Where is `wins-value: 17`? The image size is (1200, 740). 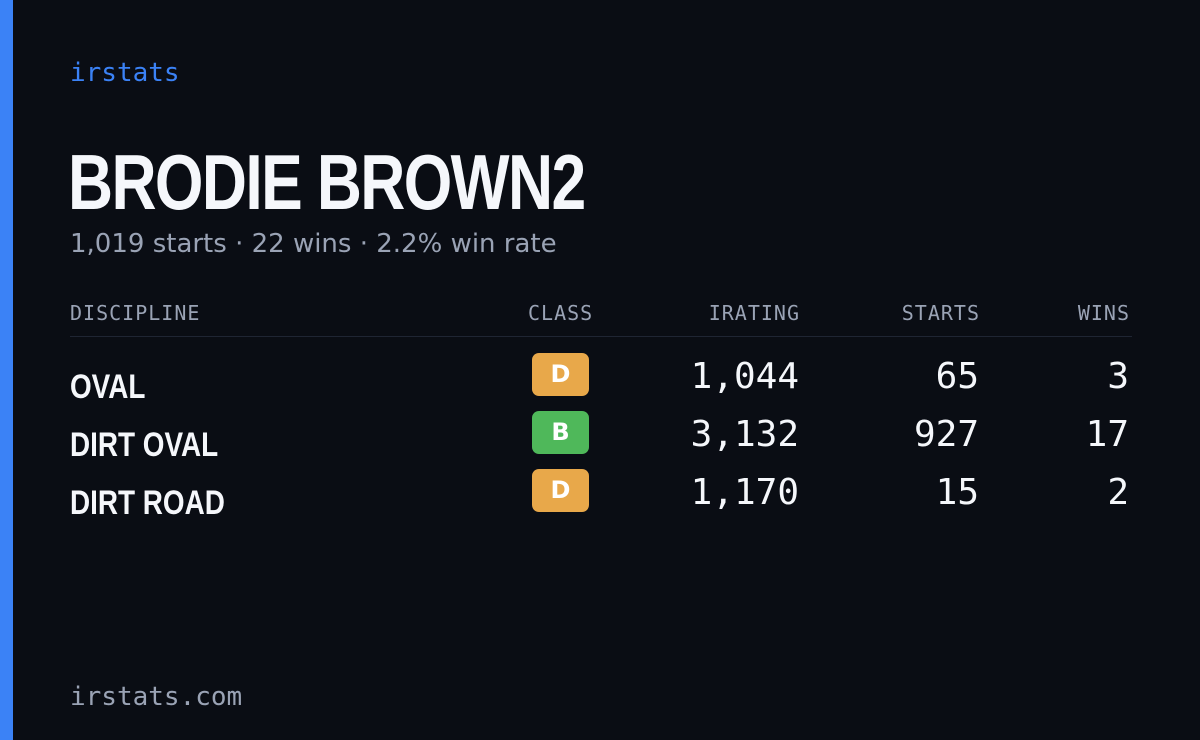
wins-value: 17 is located at coordinates (1107, 434).